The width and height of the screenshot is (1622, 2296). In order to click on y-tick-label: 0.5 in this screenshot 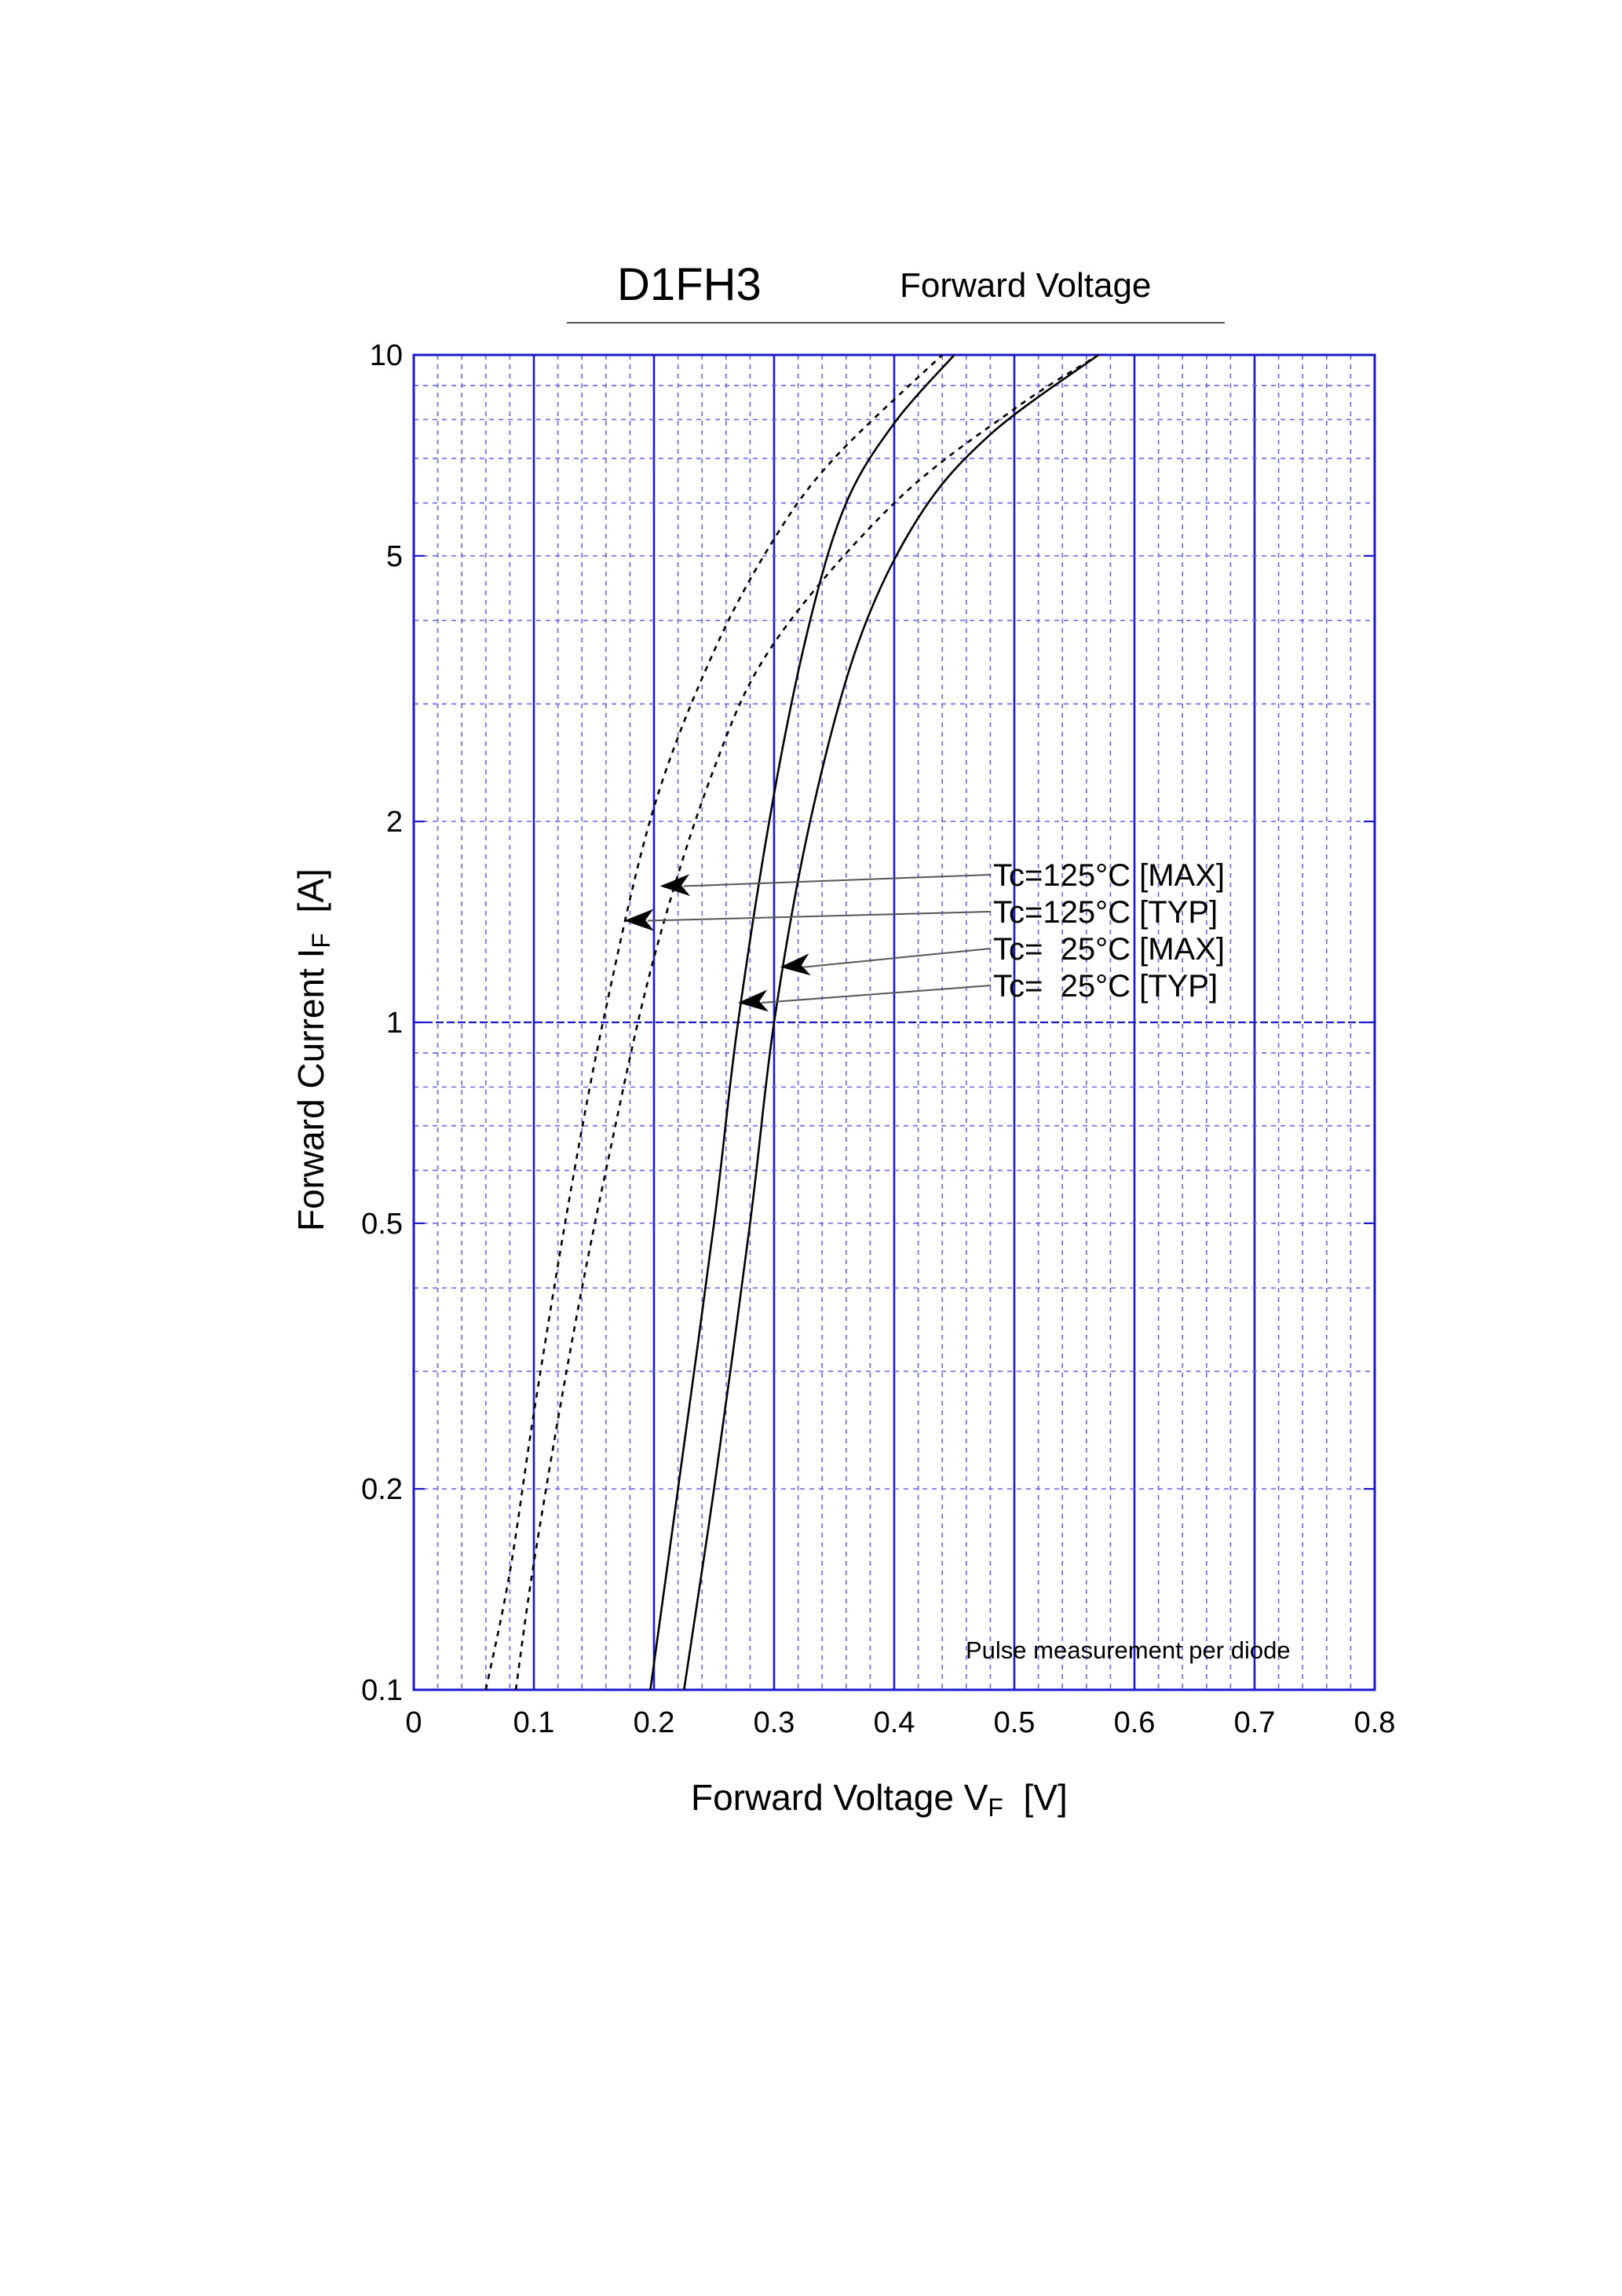, I will do `click(382, 1225)`.